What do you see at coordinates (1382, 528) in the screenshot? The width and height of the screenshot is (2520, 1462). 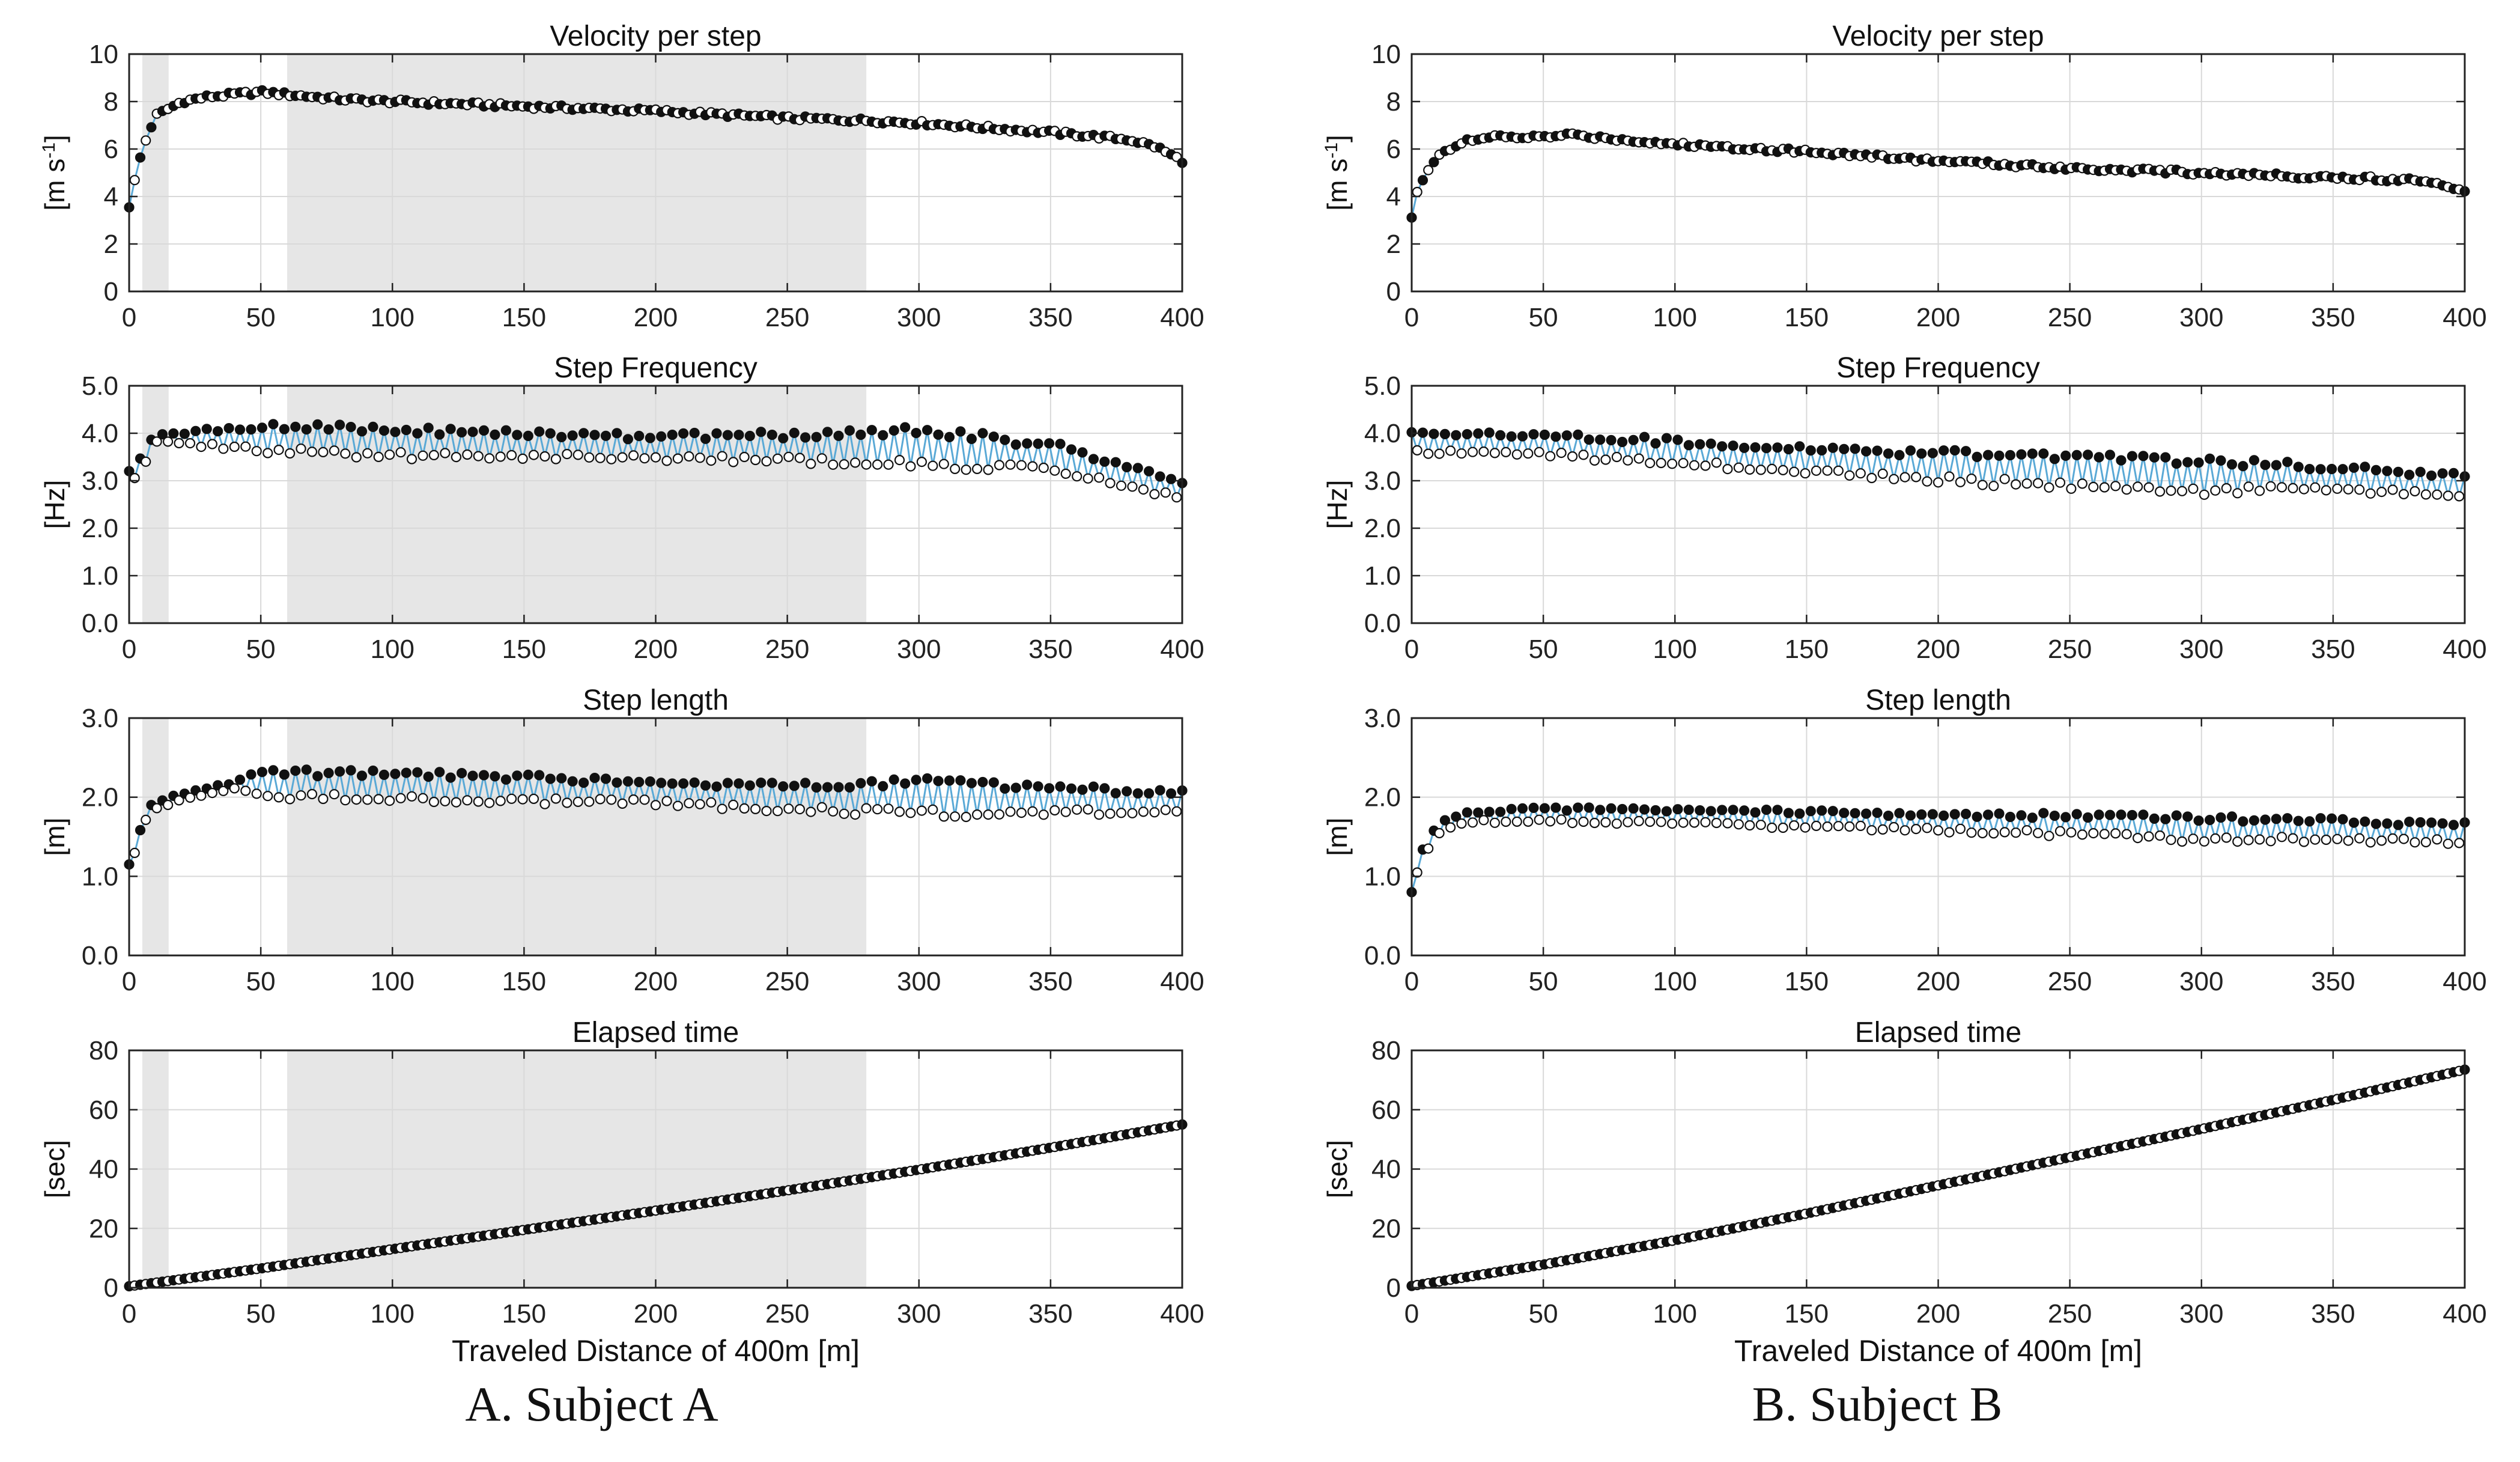 I see `y-tick-label: 2.0` at bounding box center [1382, 528].